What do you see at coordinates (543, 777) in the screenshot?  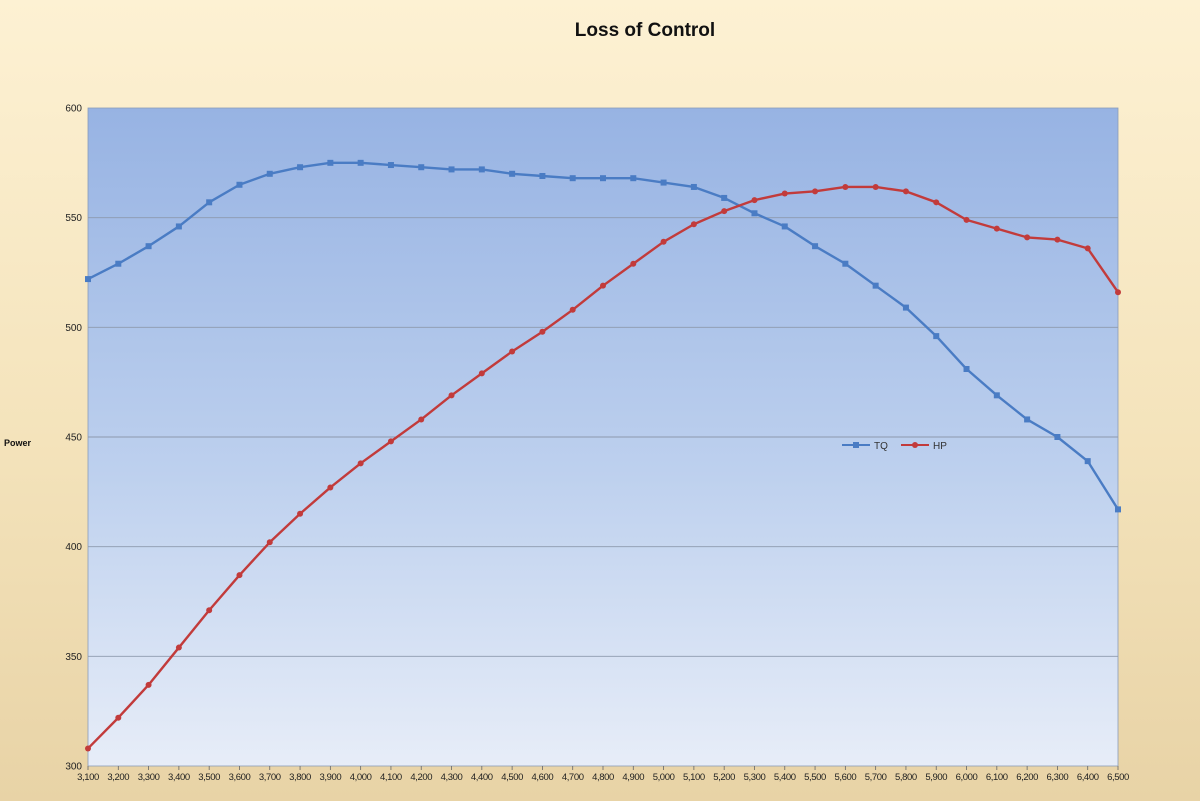 I see `x-tick-label: 4,600` at bounding box center [543, 777].